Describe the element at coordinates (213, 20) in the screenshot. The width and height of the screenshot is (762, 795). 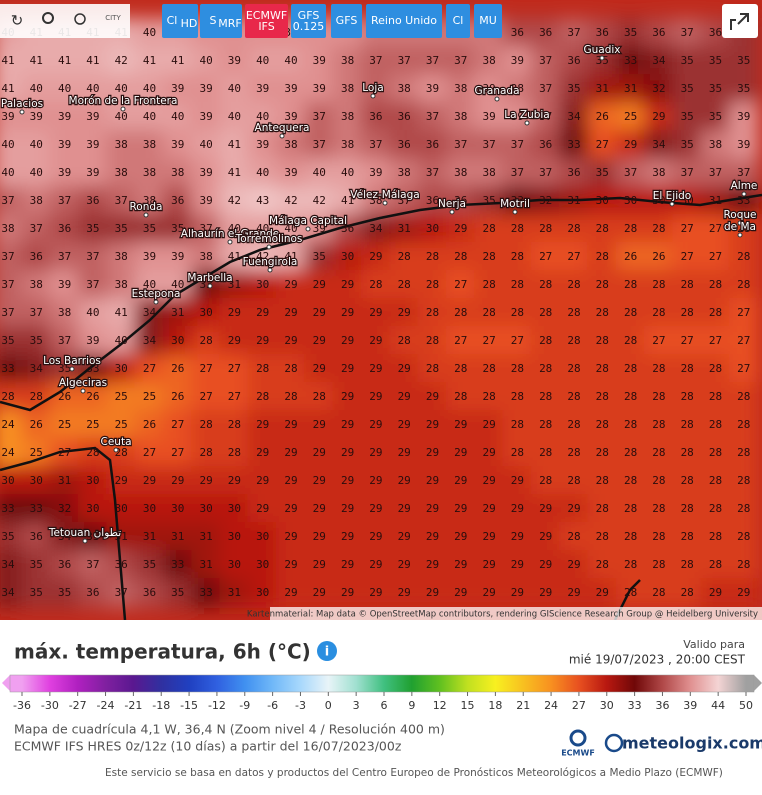
I see `button-label: S` at that location.